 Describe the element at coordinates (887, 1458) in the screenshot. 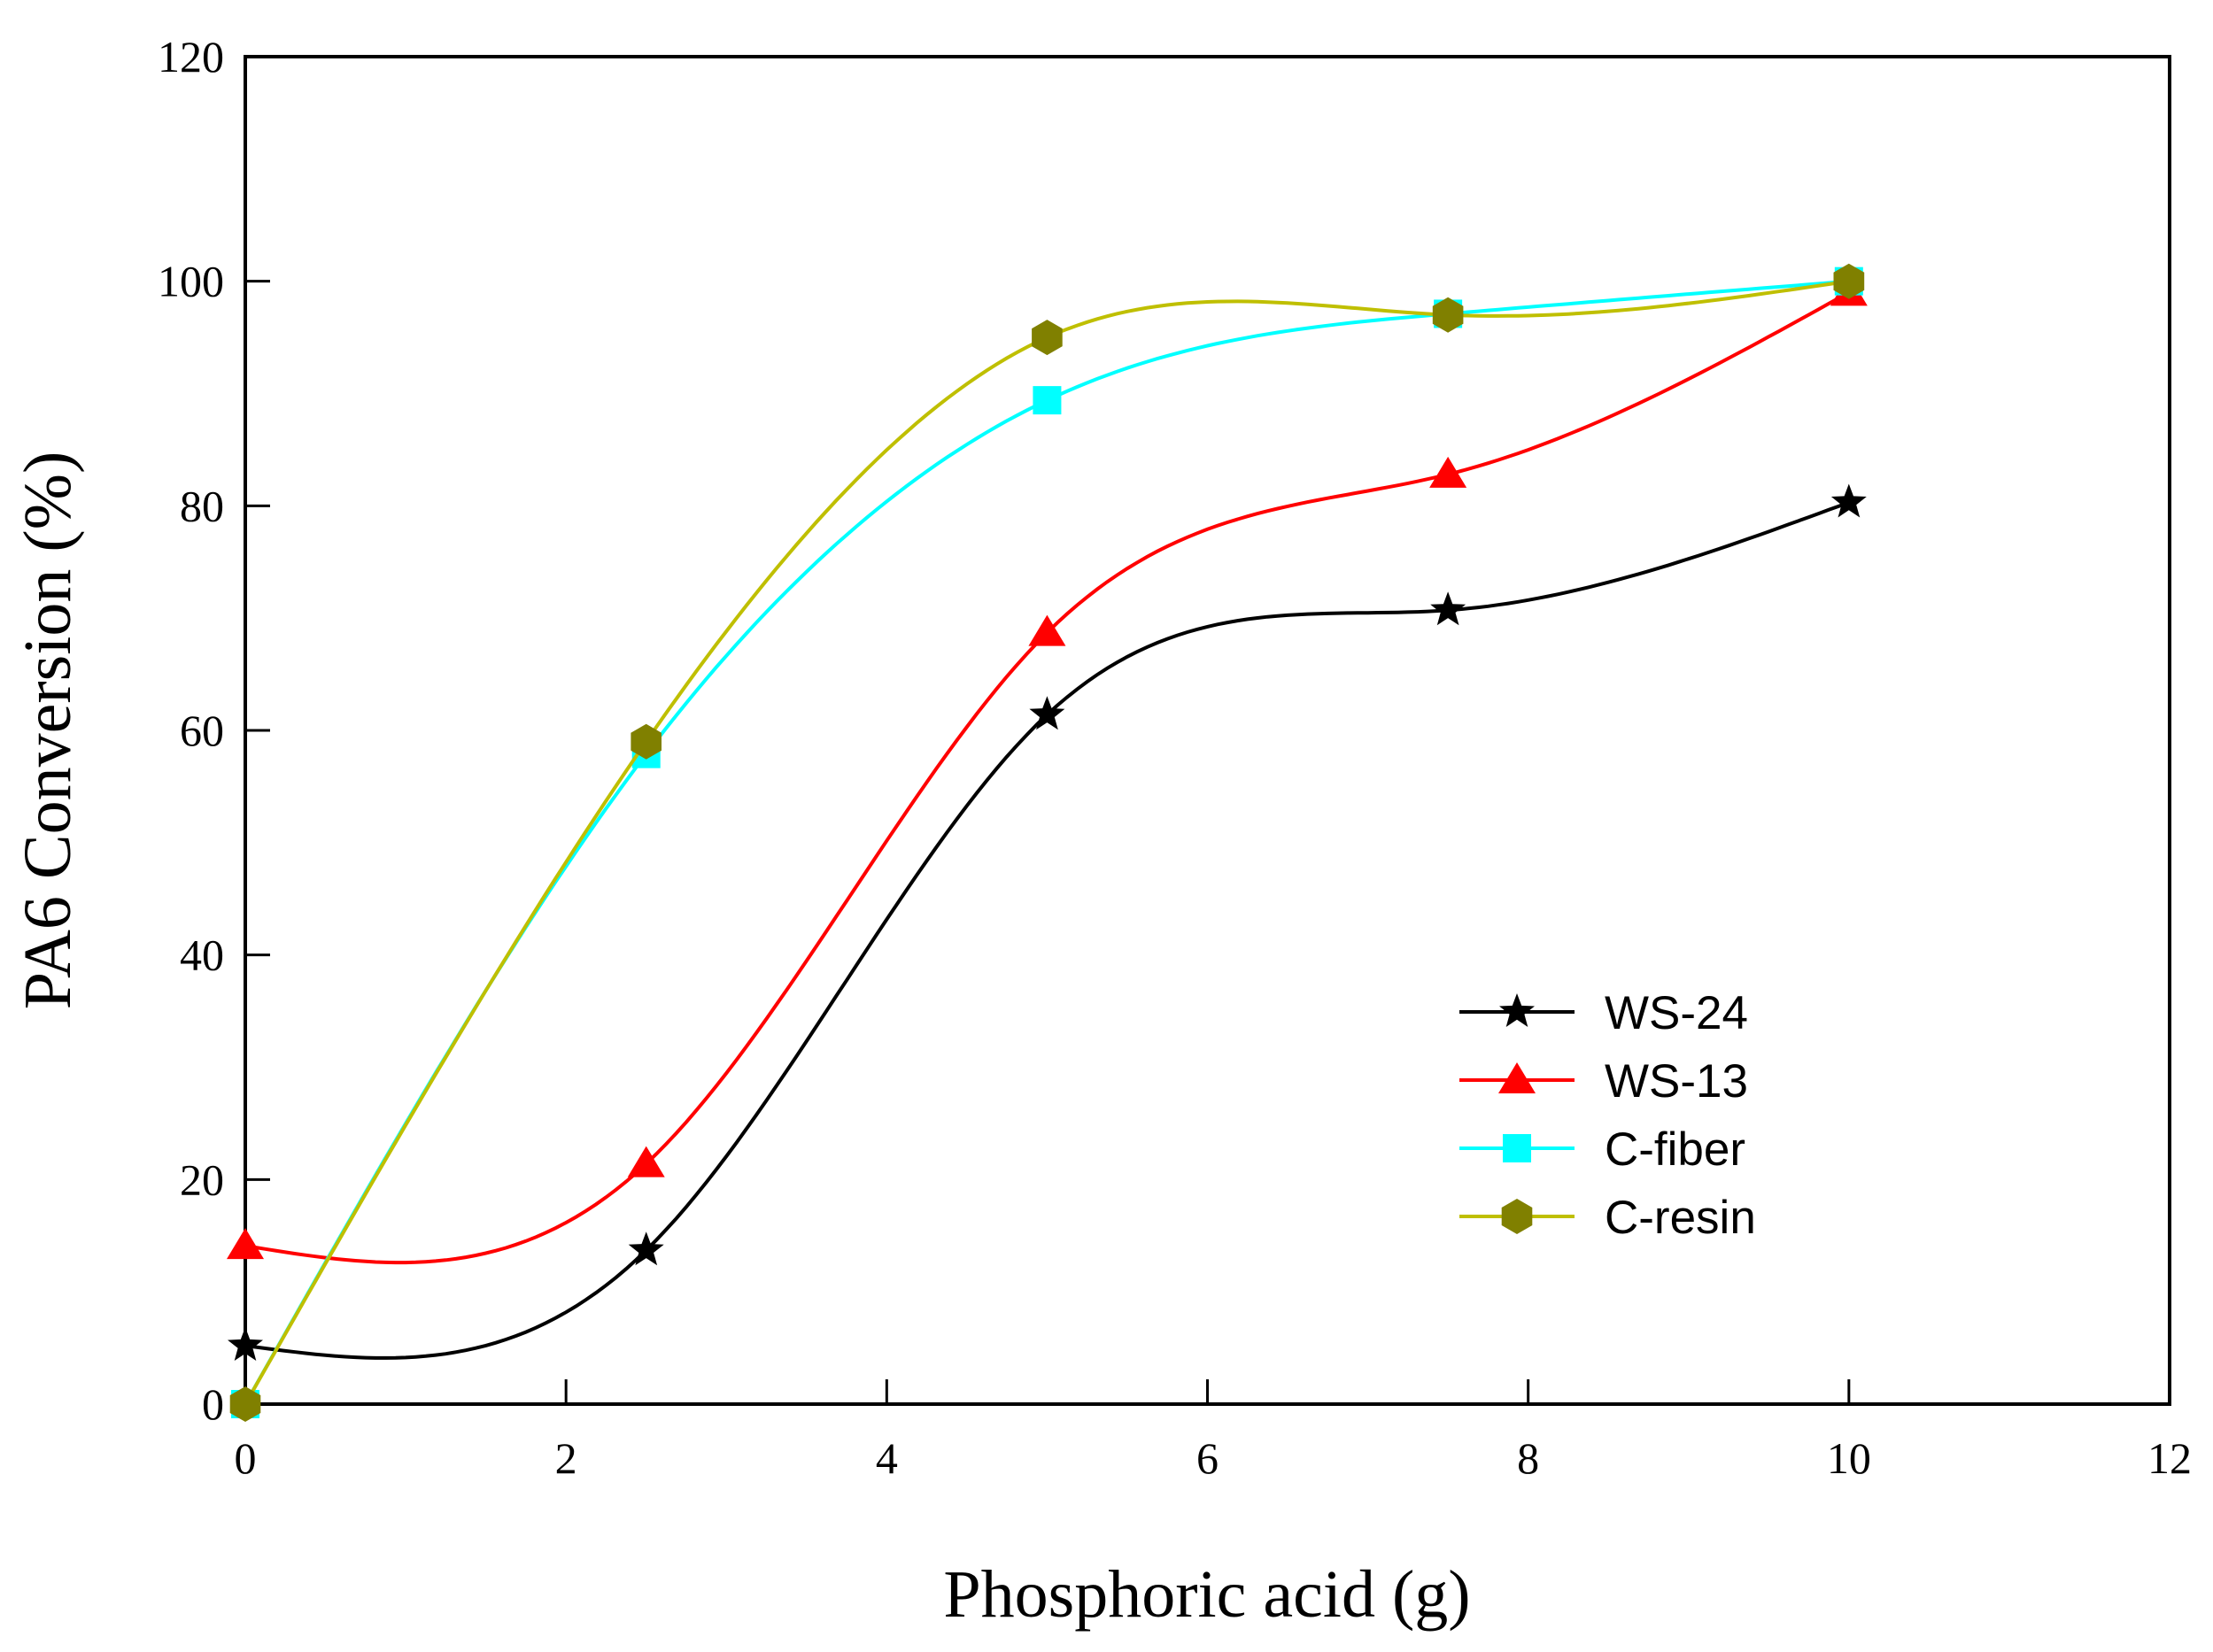

I see `x-tick-label: 4` at that location.